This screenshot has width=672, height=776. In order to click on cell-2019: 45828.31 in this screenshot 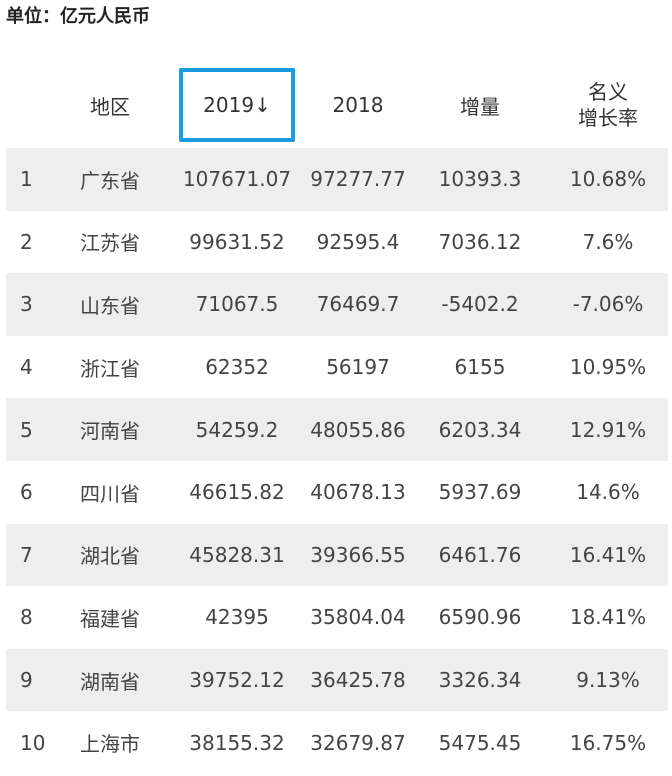, I will do `click(237, 554)`.